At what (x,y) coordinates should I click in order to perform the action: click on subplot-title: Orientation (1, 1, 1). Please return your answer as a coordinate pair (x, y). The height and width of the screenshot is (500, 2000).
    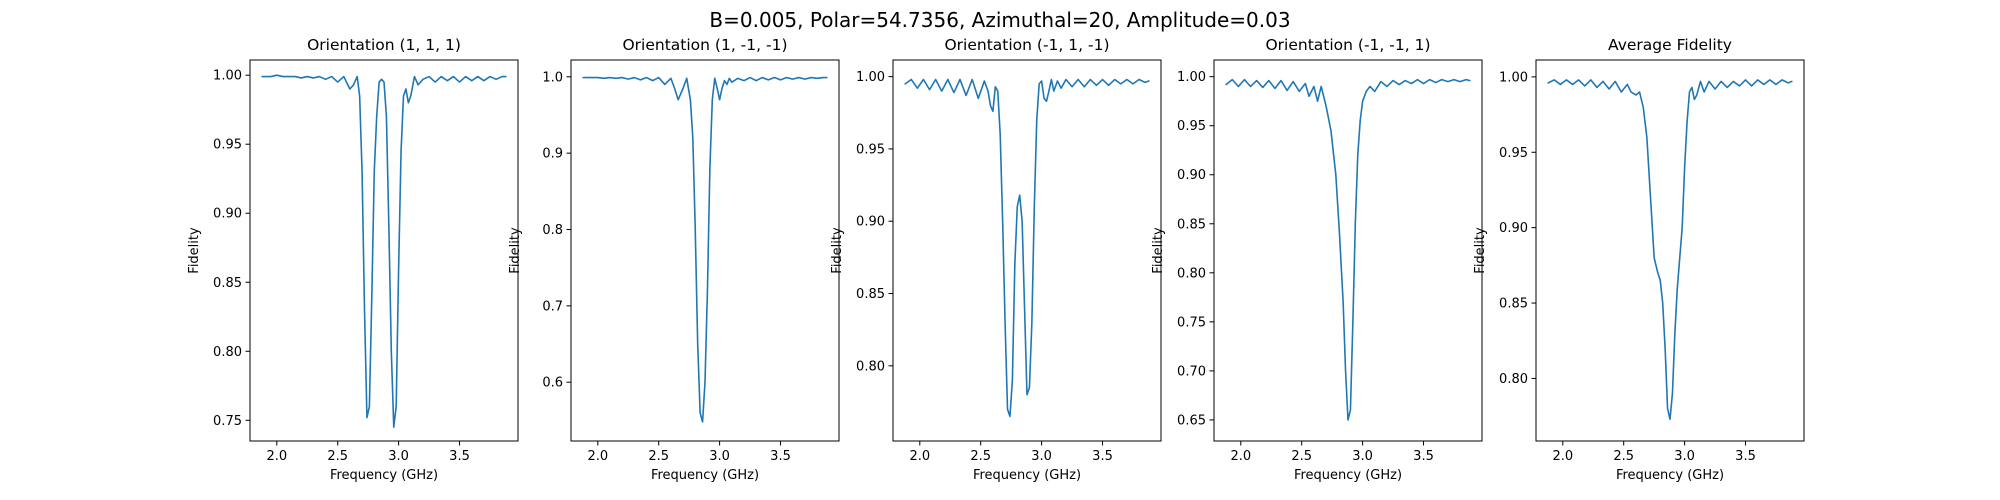
    Looking at the image, I should click on (384, 45).